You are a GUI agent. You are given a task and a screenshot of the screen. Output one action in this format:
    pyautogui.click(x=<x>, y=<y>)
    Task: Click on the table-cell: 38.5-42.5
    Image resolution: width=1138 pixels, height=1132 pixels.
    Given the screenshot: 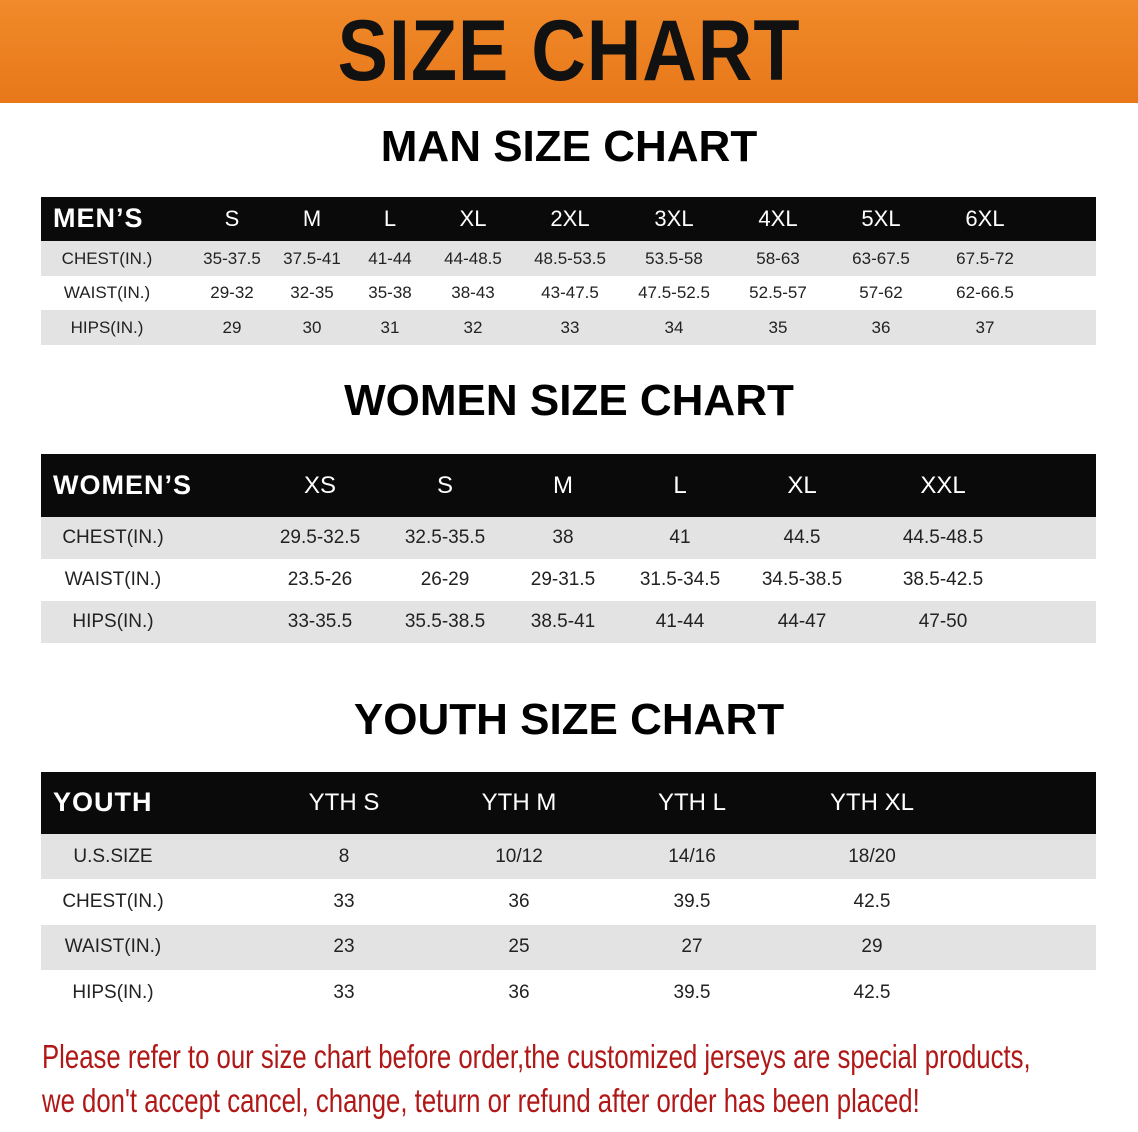 What is the action you would take?
    pyautogui.click(x=943, y=580)
    